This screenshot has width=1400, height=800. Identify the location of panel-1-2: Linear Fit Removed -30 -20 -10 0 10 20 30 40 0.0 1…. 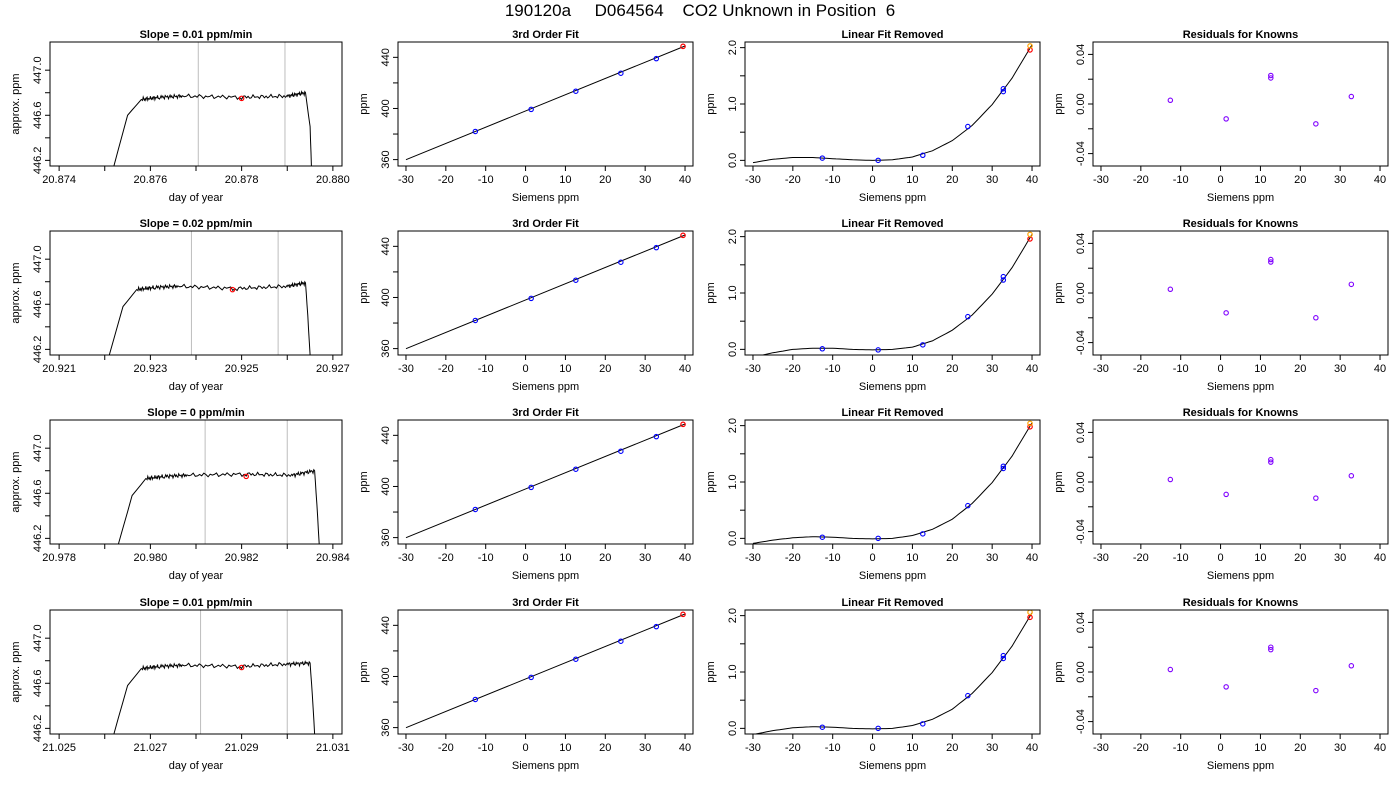
(873, 305).